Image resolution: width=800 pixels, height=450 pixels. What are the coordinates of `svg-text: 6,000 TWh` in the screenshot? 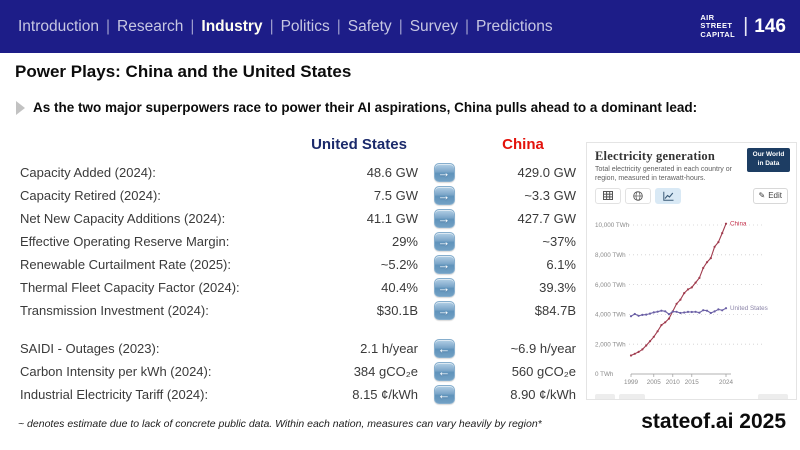 It's located at (610, 285).